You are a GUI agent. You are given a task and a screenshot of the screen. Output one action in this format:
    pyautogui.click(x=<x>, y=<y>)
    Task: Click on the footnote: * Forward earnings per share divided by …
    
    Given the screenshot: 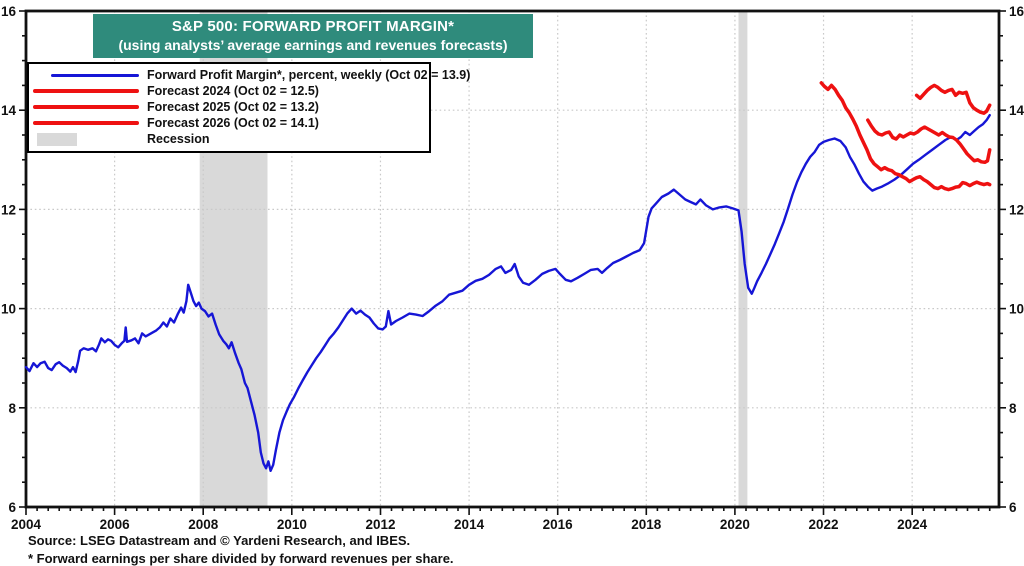 What is the action you would take?
    pyautogui.click(x=241, y=558)
    